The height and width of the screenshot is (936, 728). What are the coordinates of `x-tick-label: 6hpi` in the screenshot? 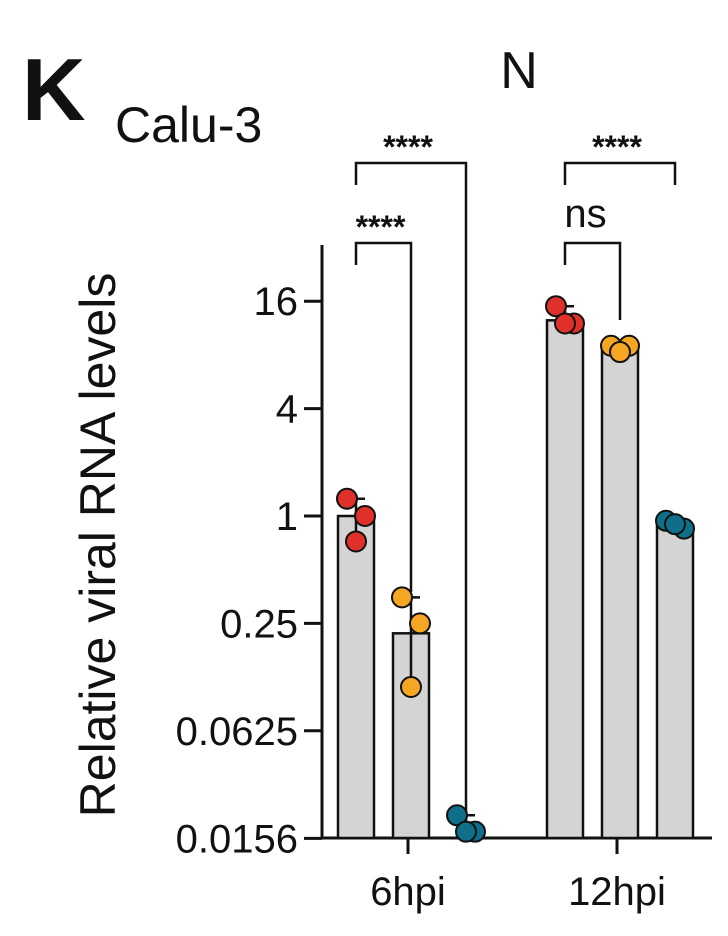 It's located at (408, 892).